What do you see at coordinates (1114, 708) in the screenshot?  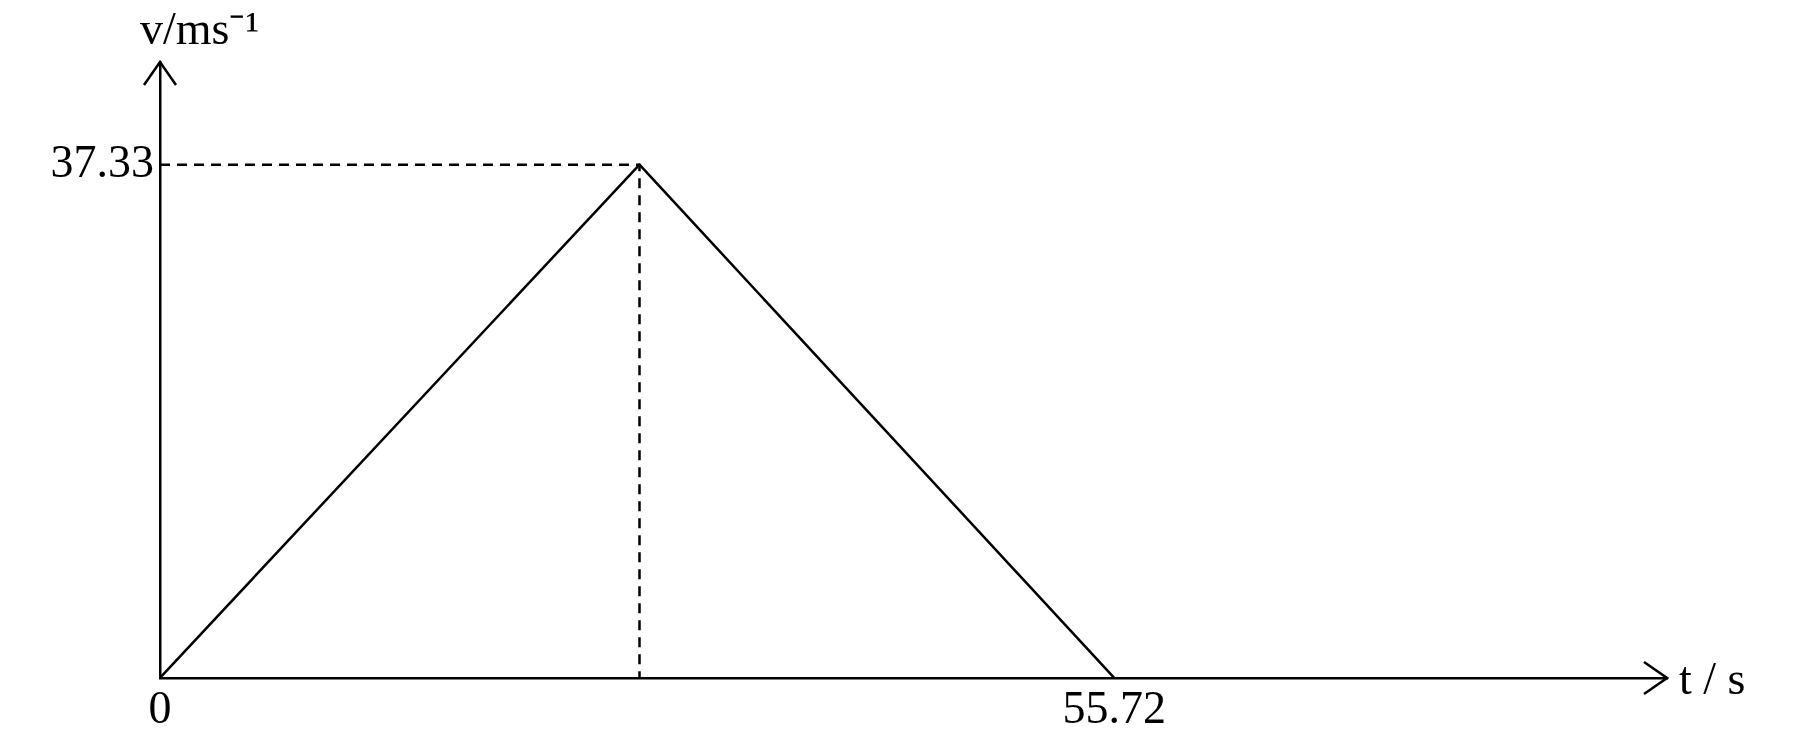 I see `x-tick-label: 55.72` at bounding box center [1114, 708].